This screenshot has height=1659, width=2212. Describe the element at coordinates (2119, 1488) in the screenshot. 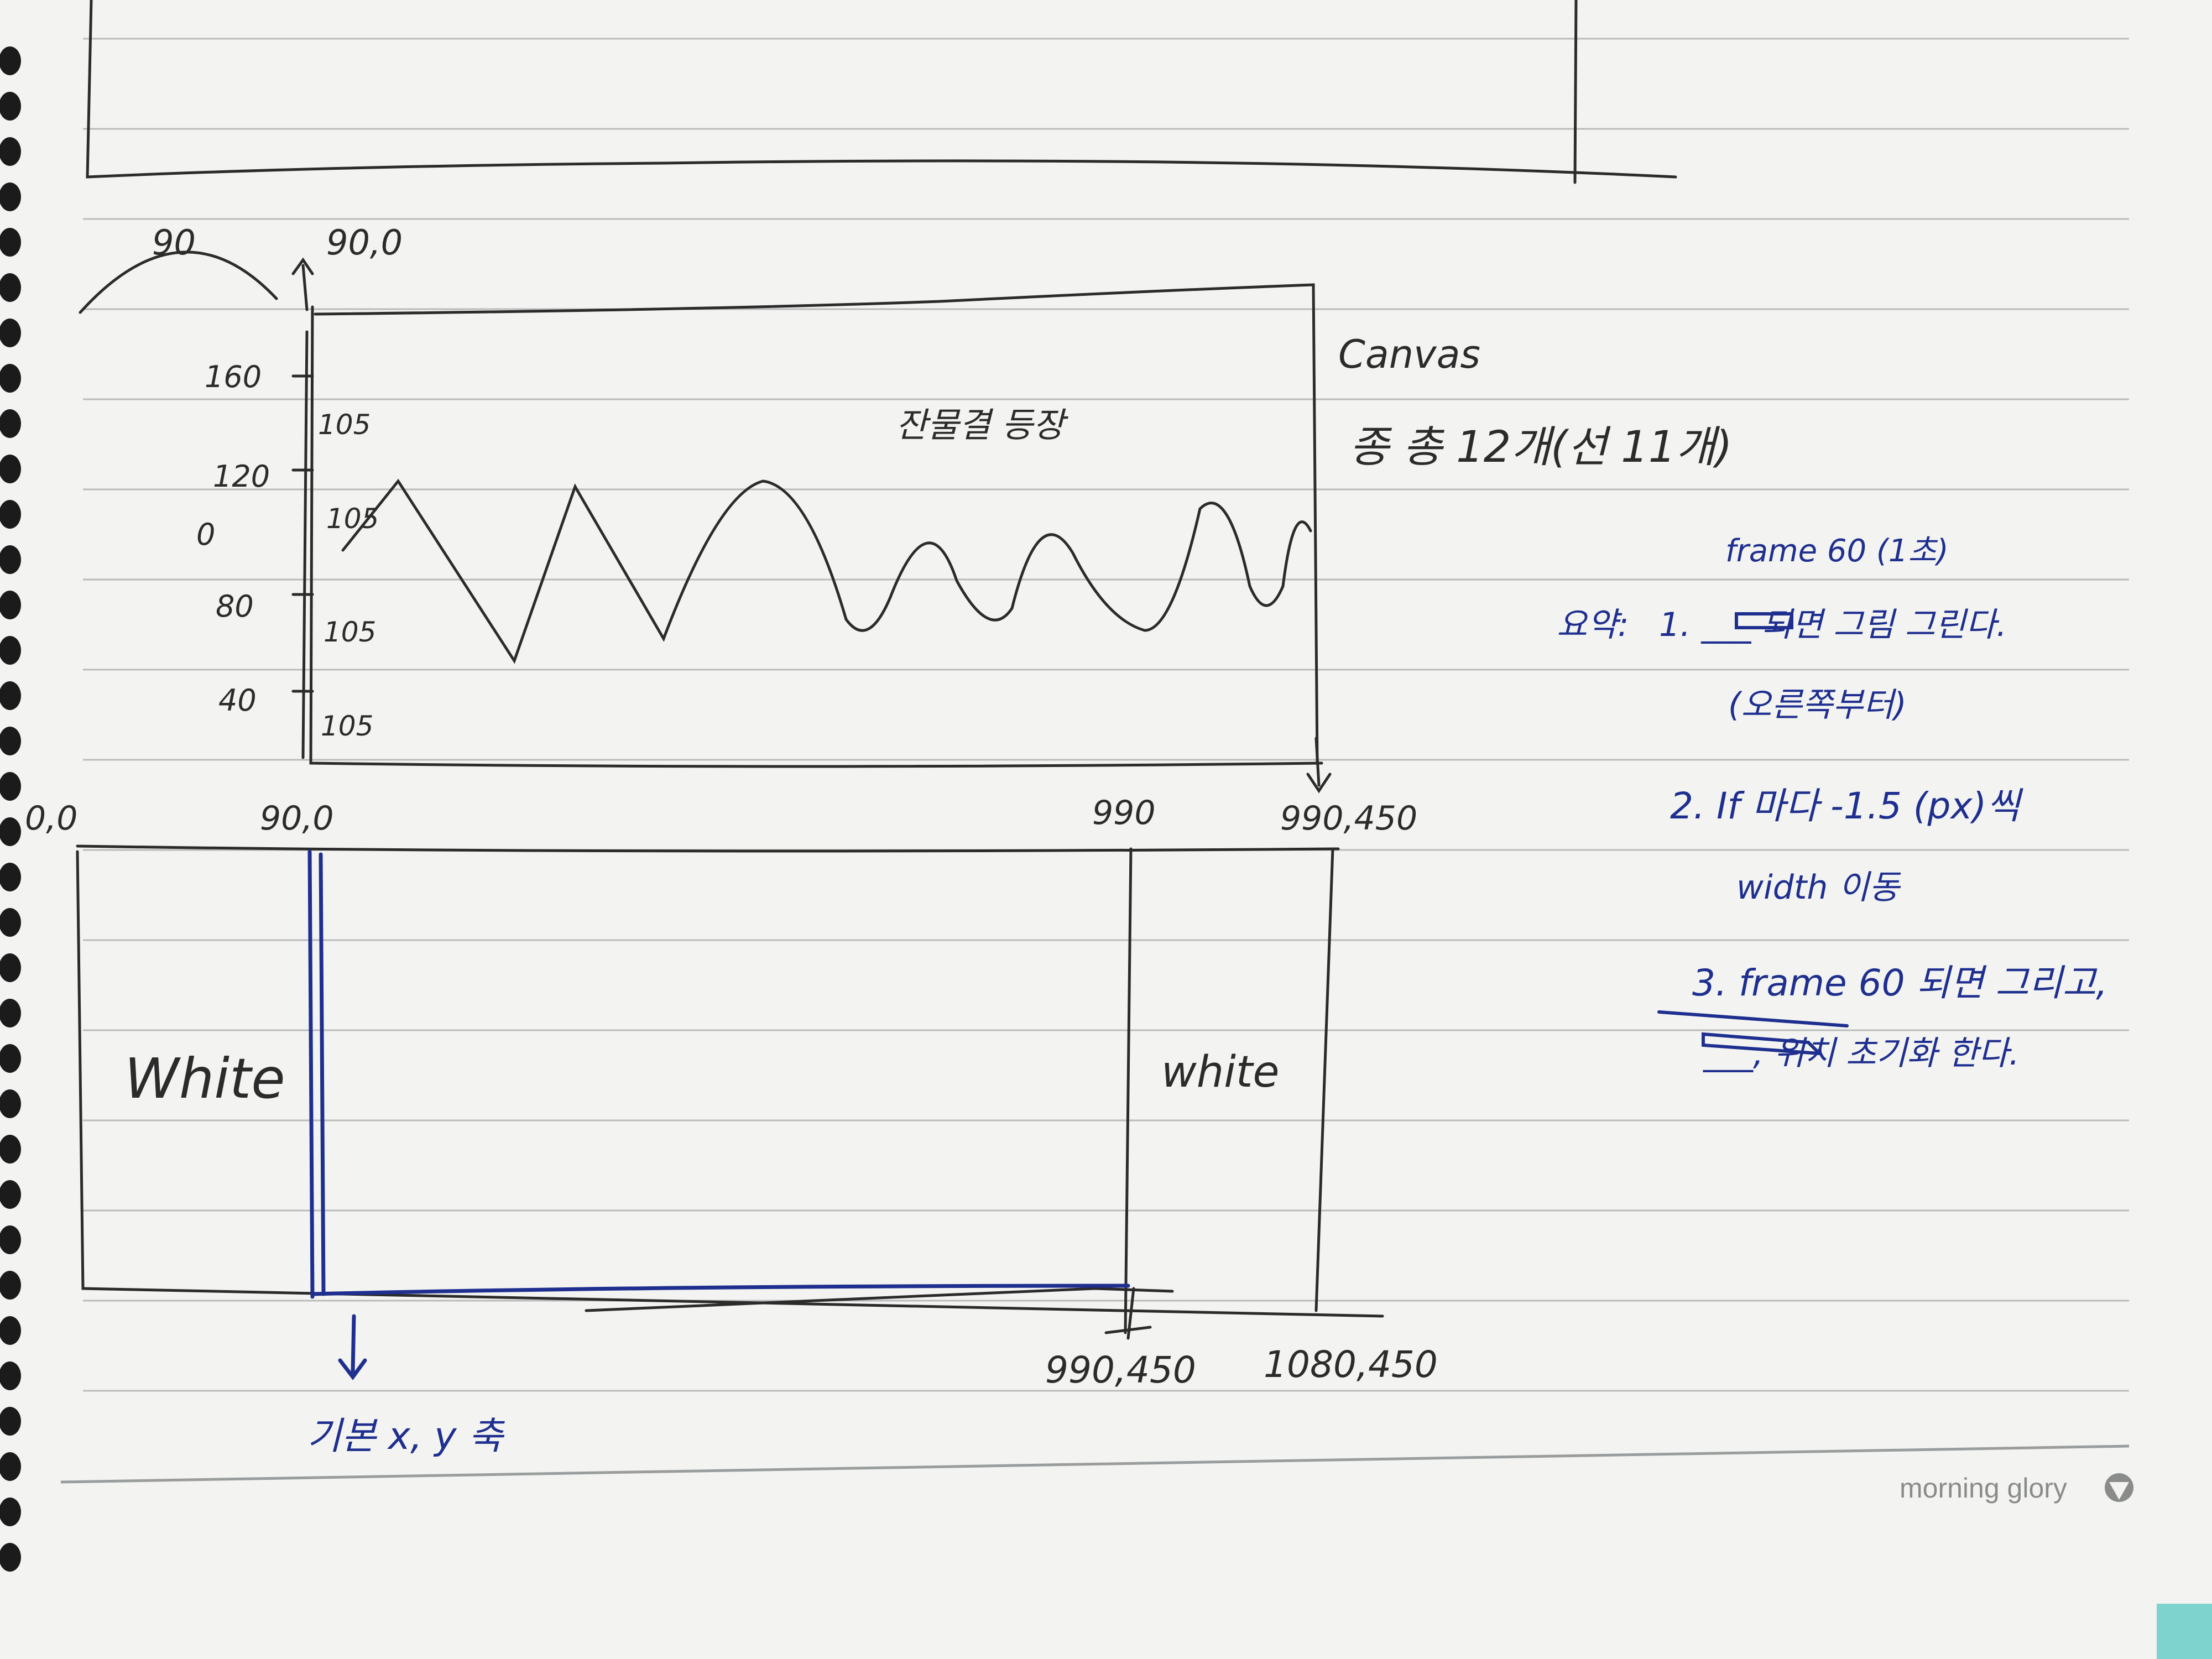

I see `morning-glory-logo-icon` at that location.